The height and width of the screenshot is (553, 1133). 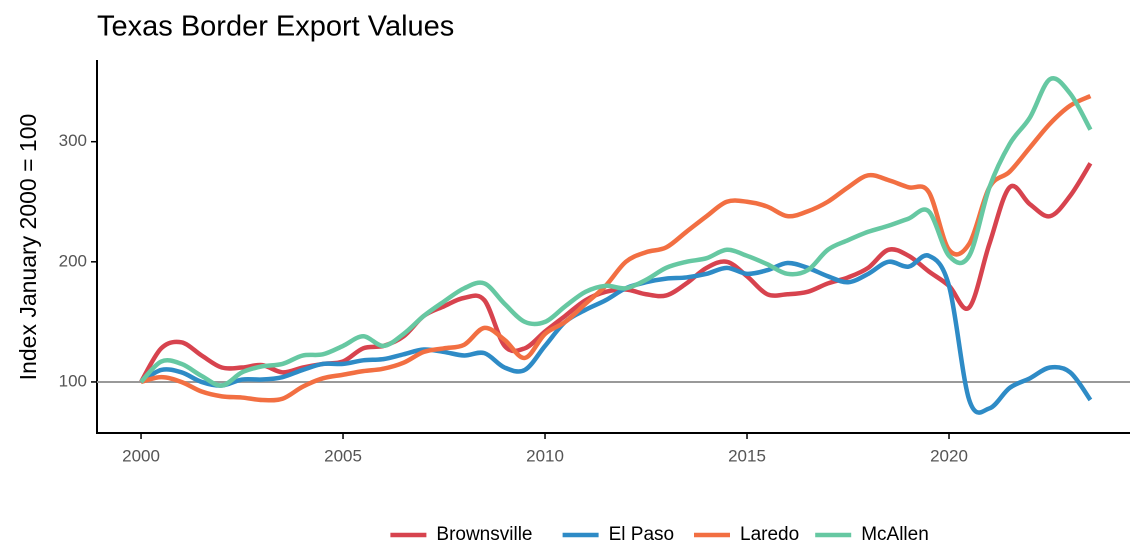 I want to click on legend-label: Laredo, so click(x=769, y=534).